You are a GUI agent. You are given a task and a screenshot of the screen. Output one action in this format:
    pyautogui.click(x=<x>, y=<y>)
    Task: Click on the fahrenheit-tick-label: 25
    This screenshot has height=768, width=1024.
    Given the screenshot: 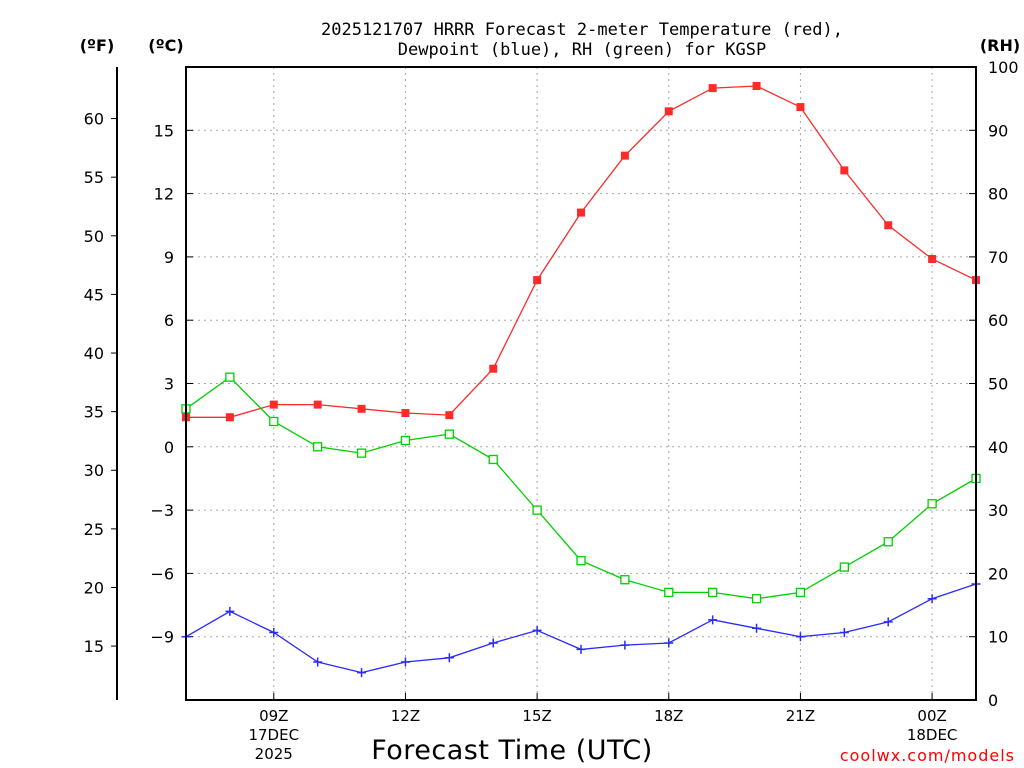 What is the action you would take?
    pyautogui.click(x=94, y=529)
    